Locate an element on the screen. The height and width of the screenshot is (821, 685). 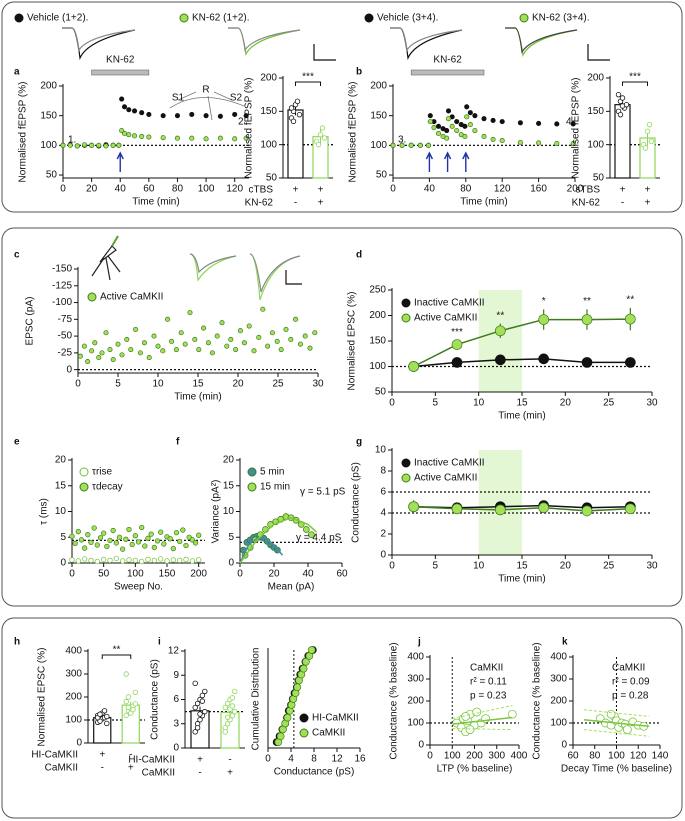
panel-letter: k is located at coordinates (565, 642).